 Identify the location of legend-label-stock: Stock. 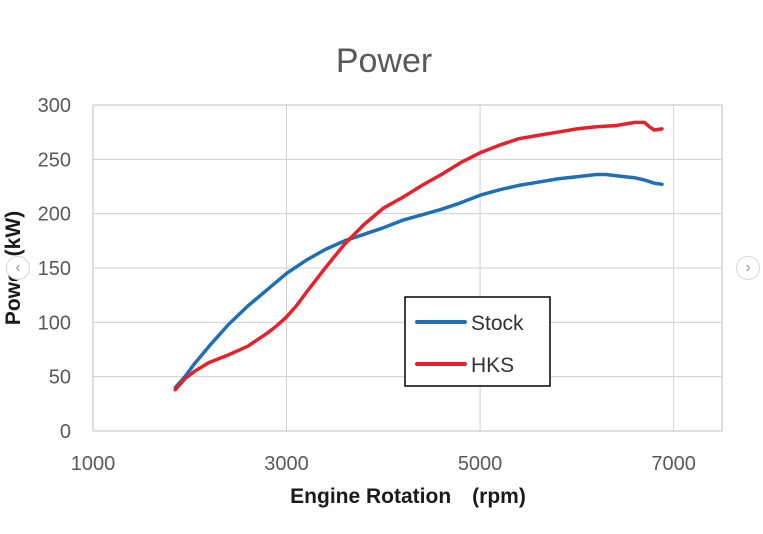
(497, 323).